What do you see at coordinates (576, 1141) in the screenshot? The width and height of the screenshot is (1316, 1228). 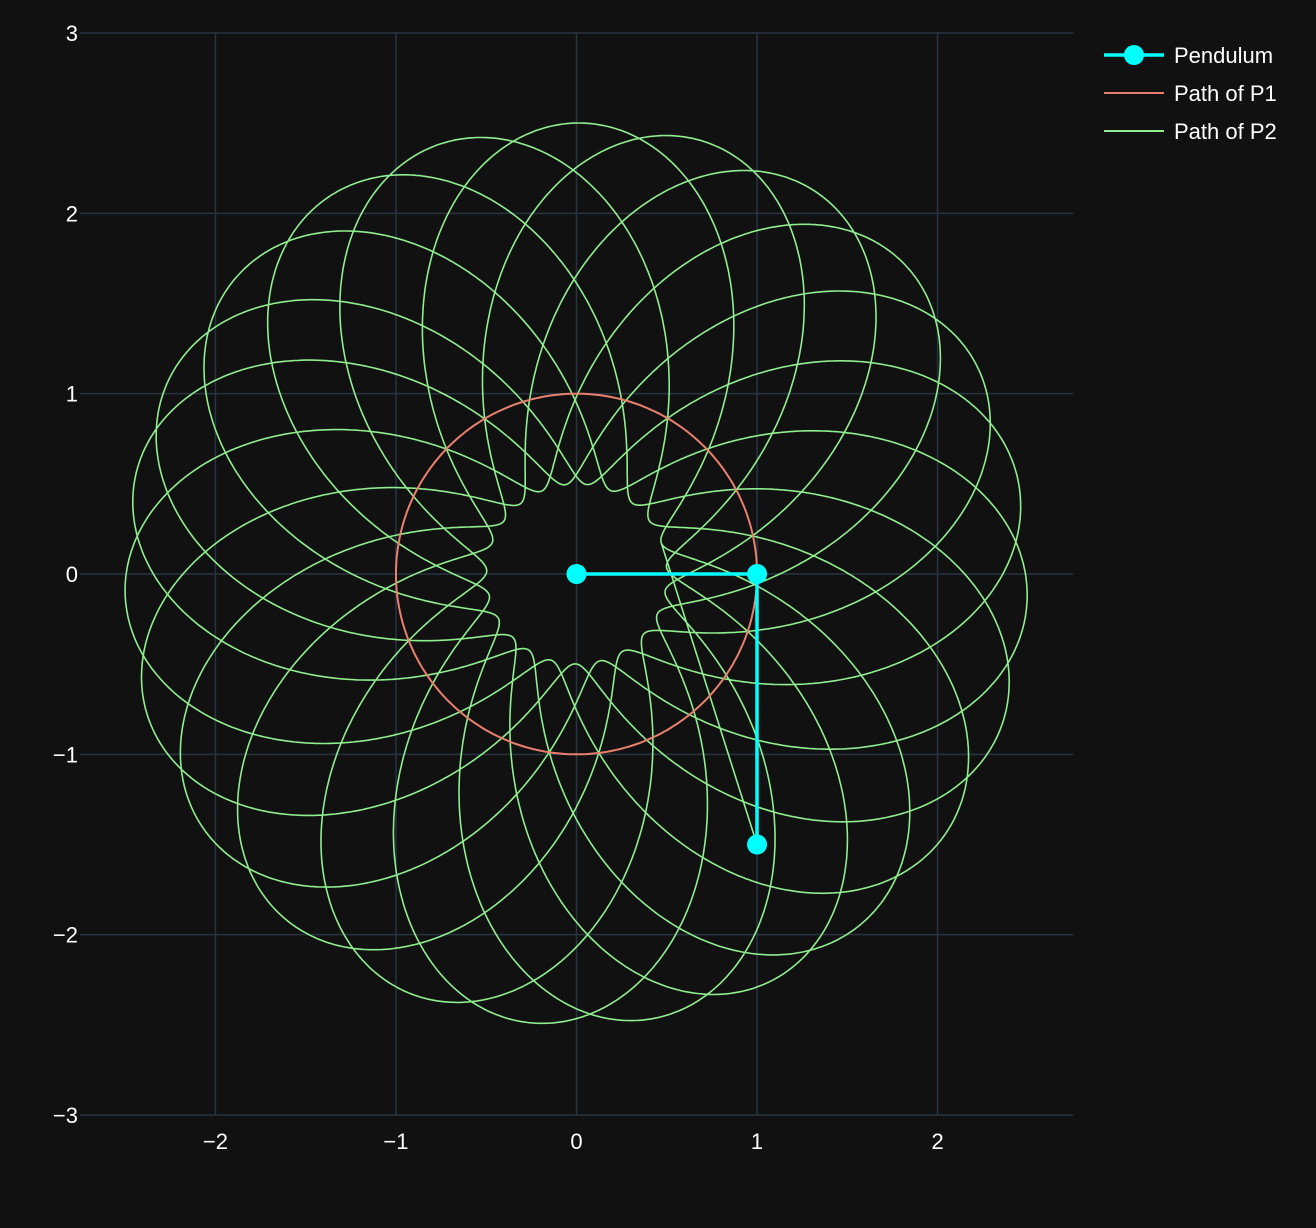 I see `x-tick-label: 0` at bounding box center [576, 1141].